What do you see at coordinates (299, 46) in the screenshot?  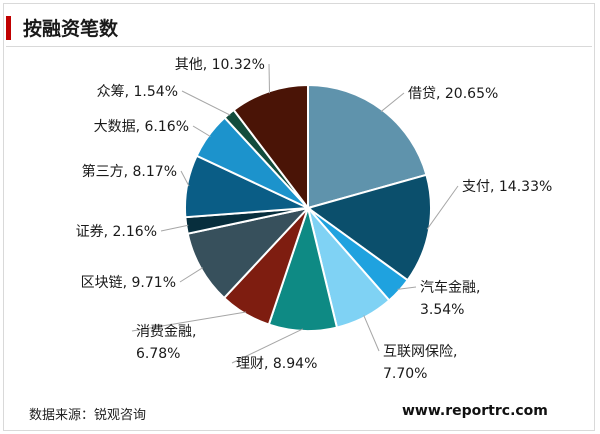 I see `title-divider` at bounding box center [299, 46].